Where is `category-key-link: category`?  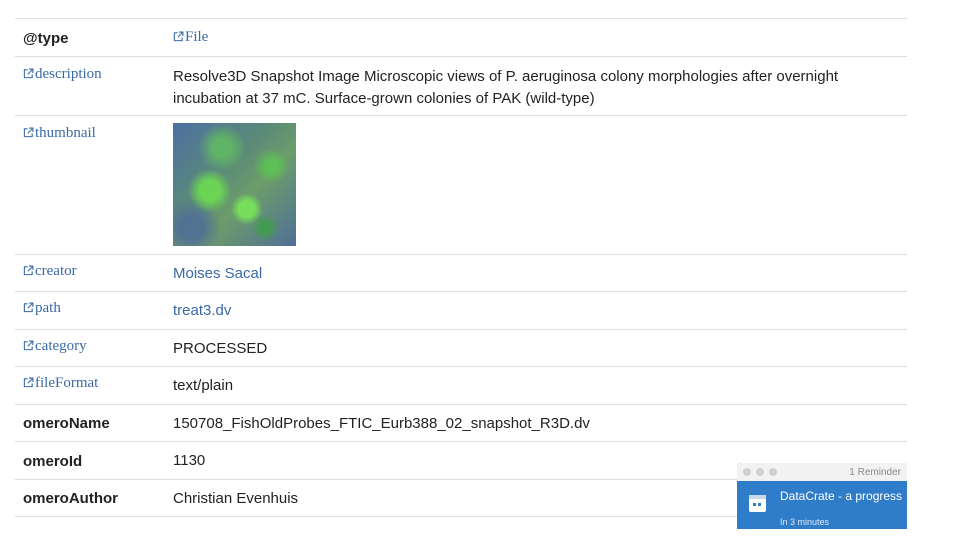 category-key-link: category is located at coordinates (90, 348).